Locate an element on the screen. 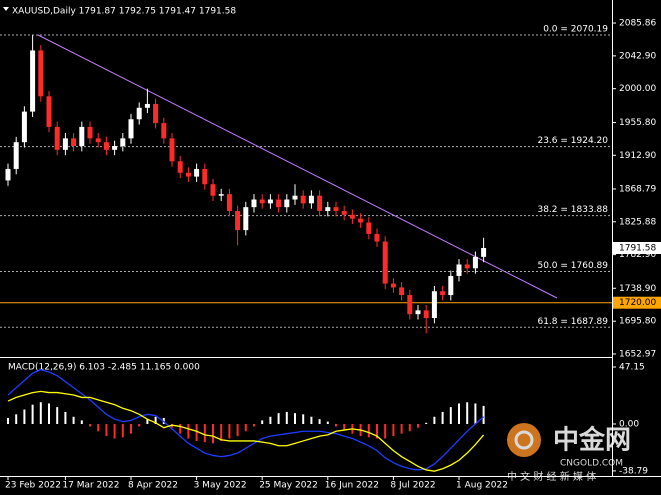  macd-title: MACD(12,26,9) 6.103 -2.485 11.165 0.000 is located at coordinates (104, 368).